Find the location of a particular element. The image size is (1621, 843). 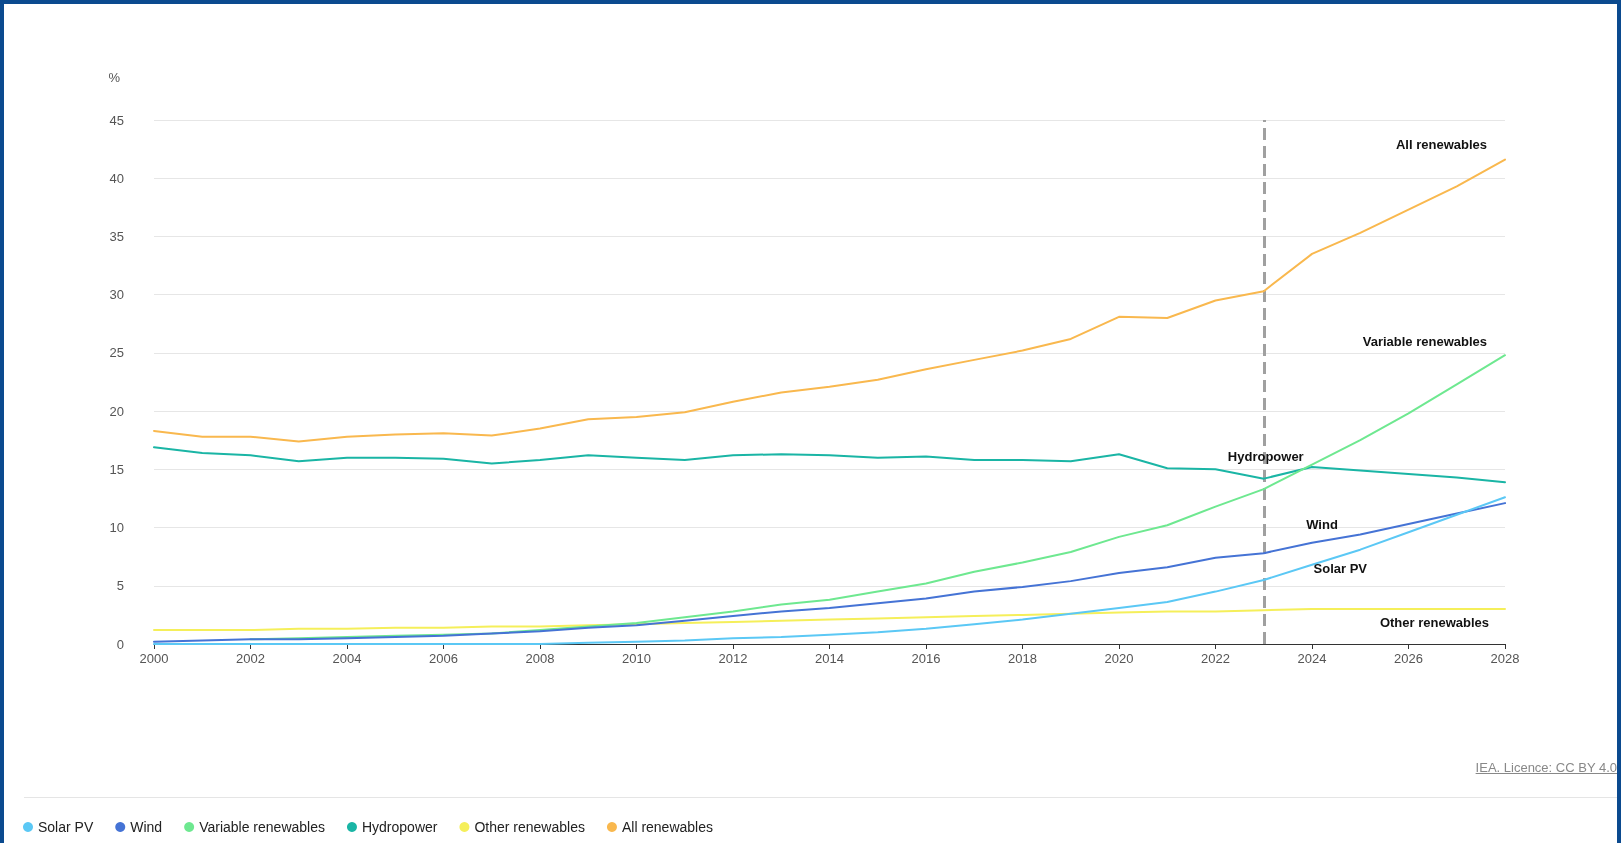

y-tick-label: 0 is located at coordinates (120, 644).